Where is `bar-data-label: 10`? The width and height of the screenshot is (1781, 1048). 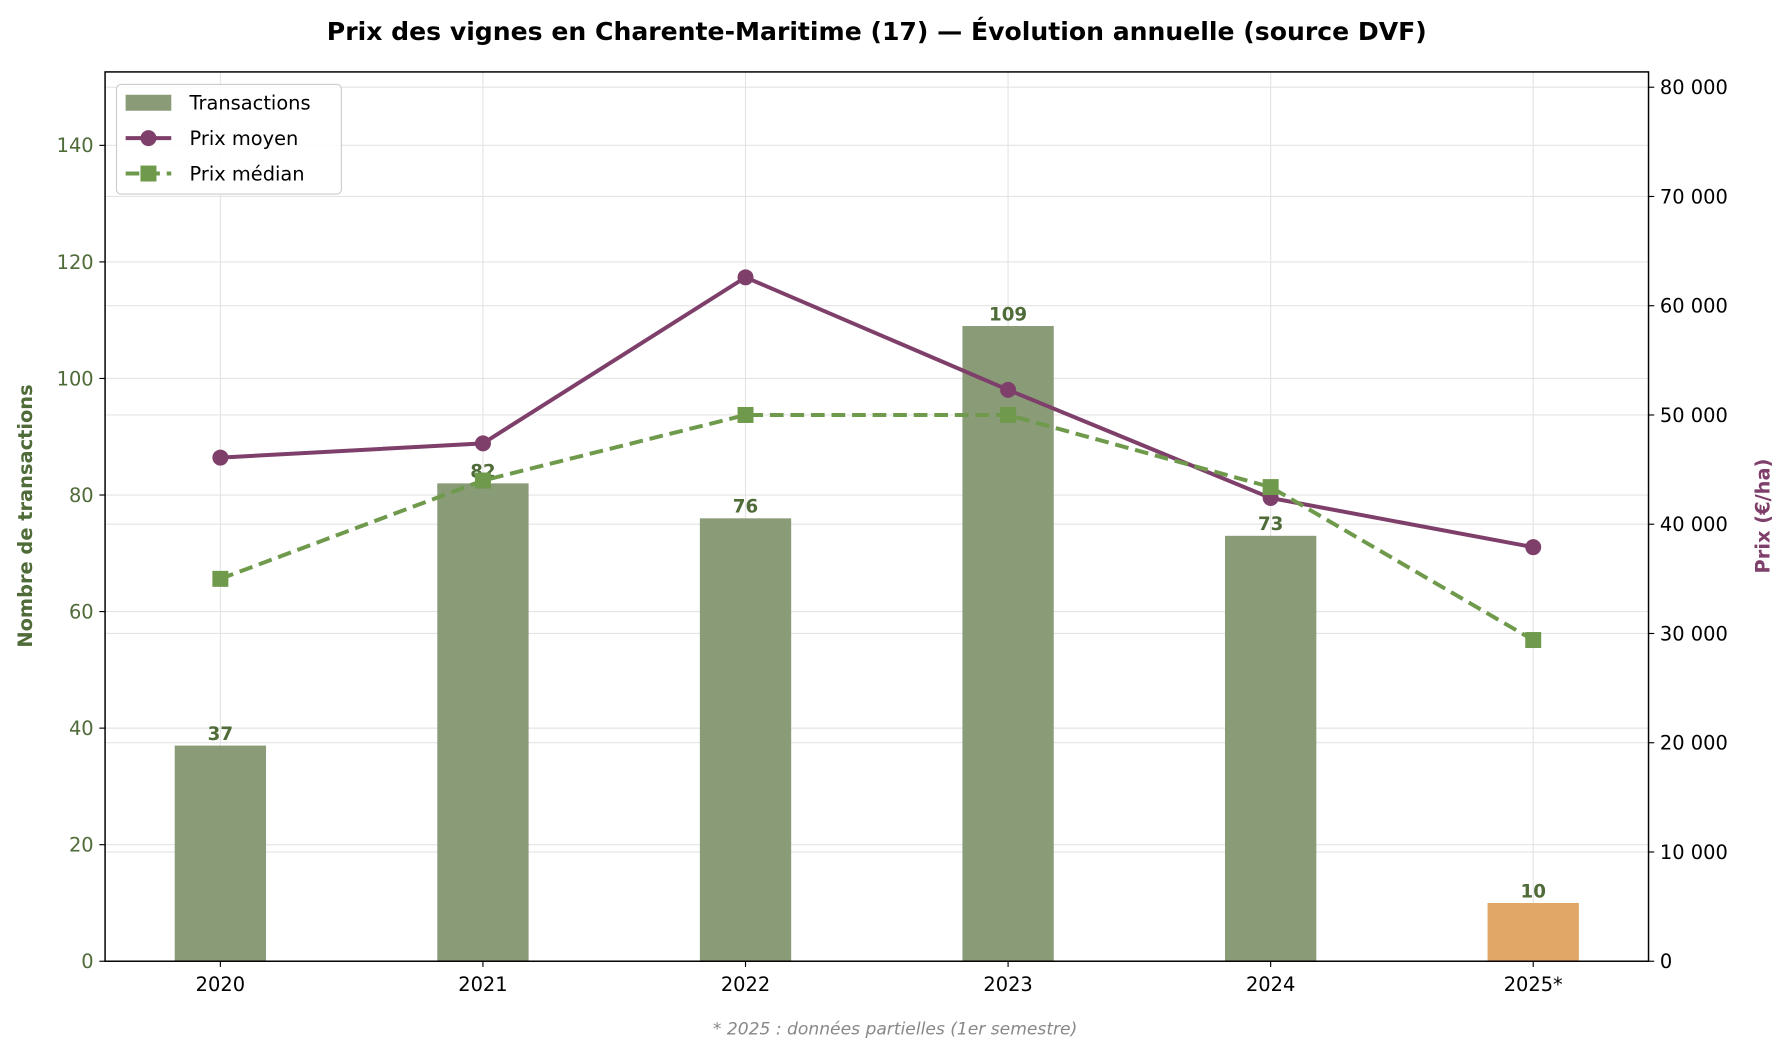
bar-data-label: 10 is located at coordinates (1533, 891).